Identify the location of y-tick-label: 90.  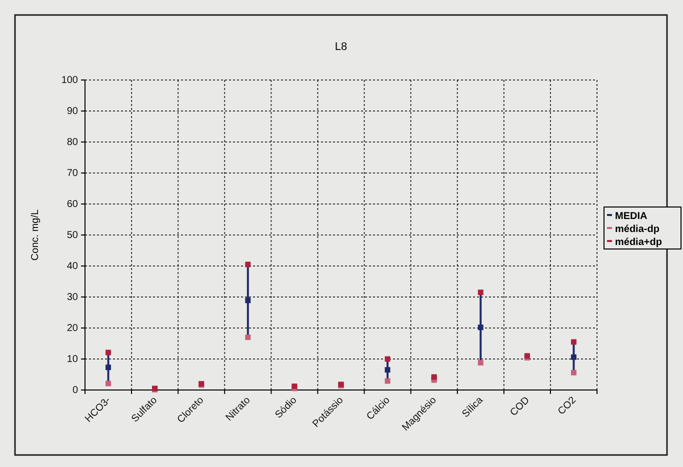
(72, 112).